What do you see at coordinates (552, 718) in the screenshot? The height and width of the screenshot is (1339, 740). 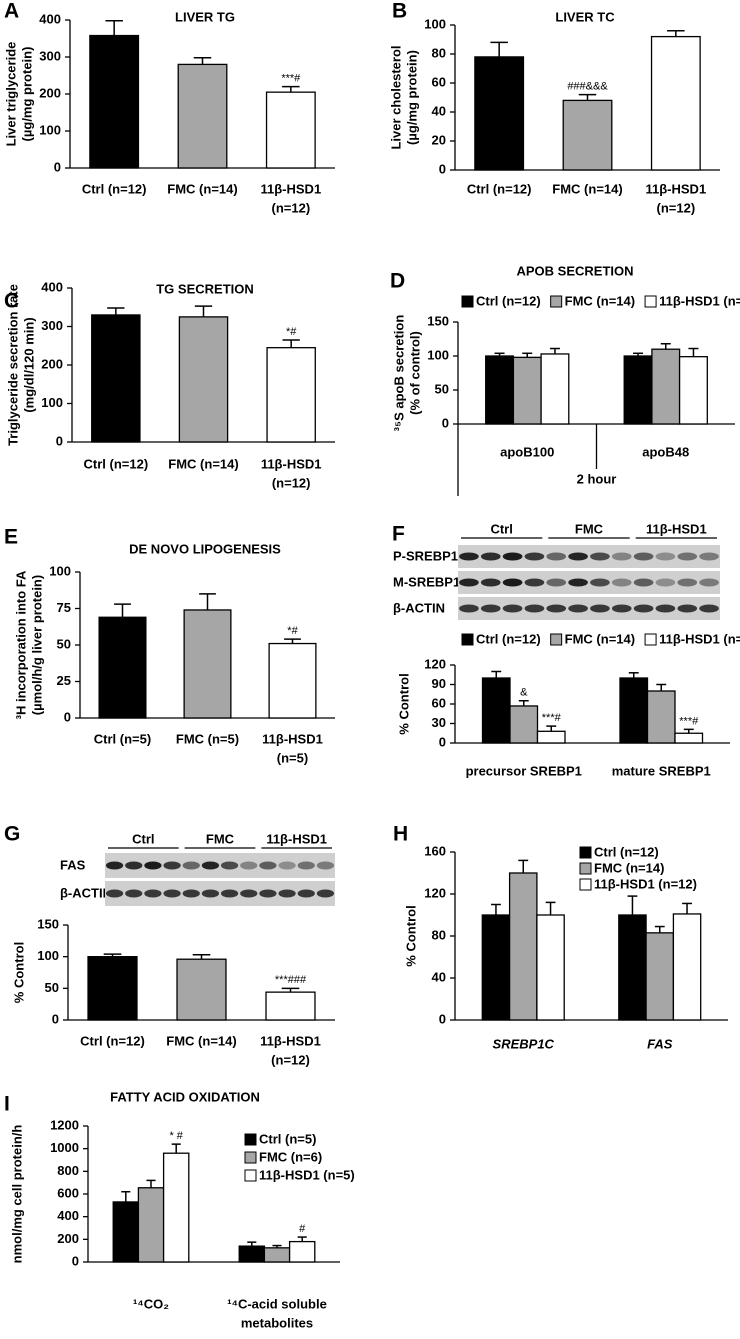 I see `annotation: ***#` at bounding box center [552, 718].